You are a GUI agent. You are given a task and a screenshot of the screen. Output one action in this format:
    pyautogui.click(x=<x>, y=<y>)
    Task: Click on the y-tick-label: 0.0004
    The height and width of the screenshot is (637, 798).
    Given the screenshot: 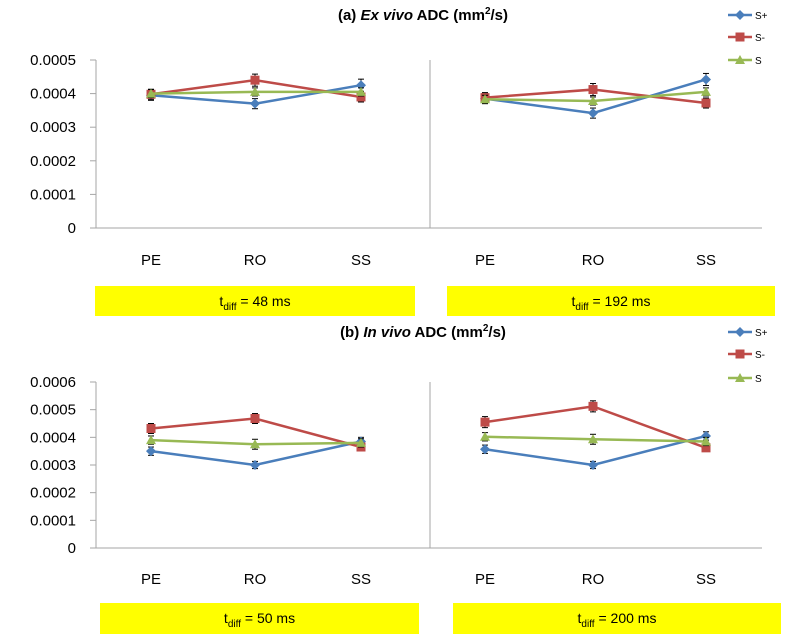 What is the action you would take?
    pyautogui.click(x=53, y=94)
    